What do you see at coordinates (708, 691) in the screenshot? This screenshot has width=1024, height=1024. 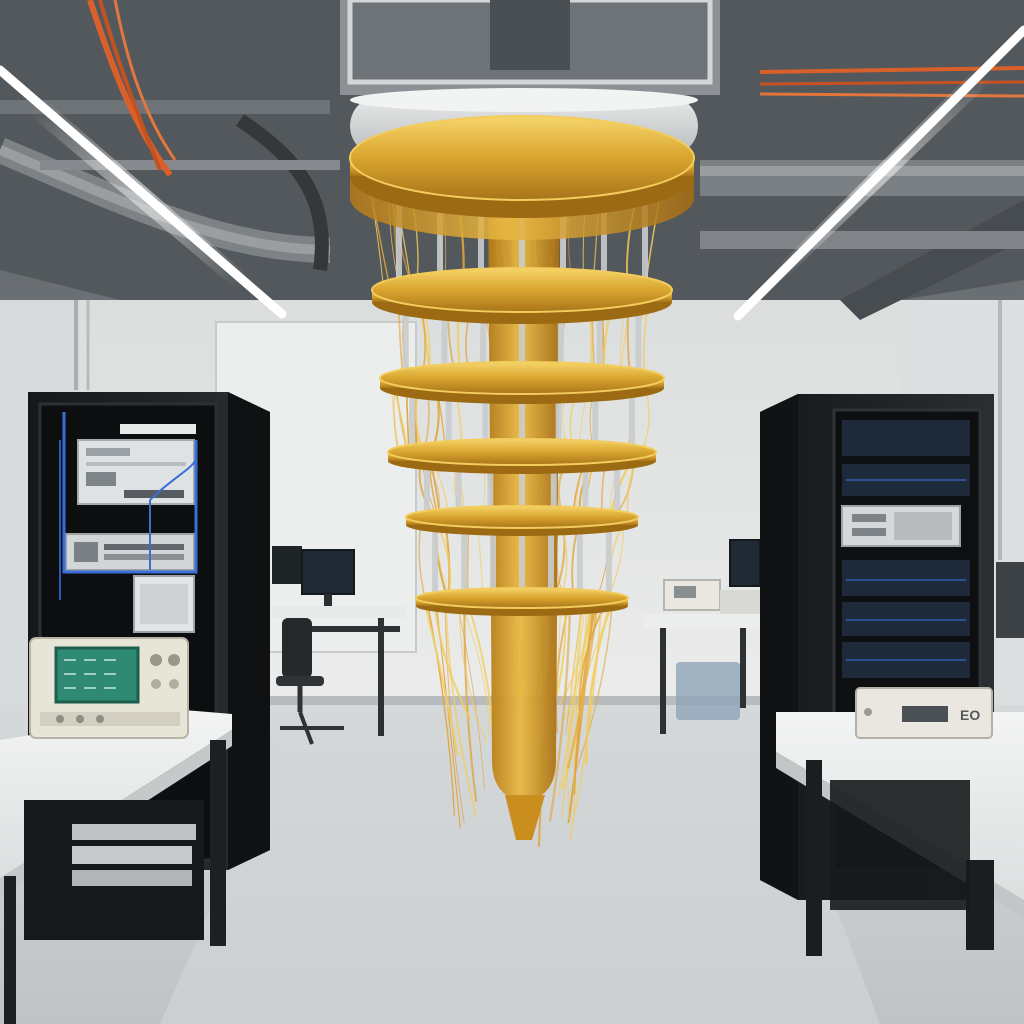 I see `storage-bin` at bounding box center [708, 691].